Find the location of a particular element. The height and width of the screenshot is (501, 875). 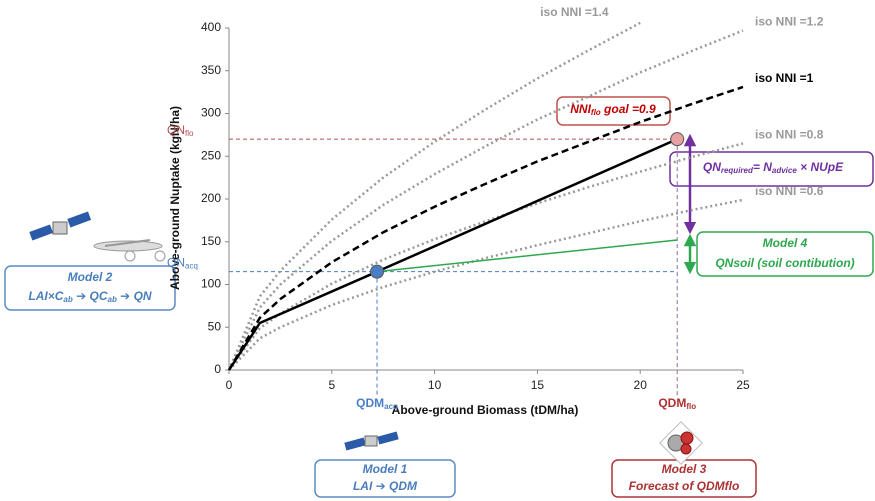

goal-text: NNIflo goal =0.9 is located at coordinates (613, 109).